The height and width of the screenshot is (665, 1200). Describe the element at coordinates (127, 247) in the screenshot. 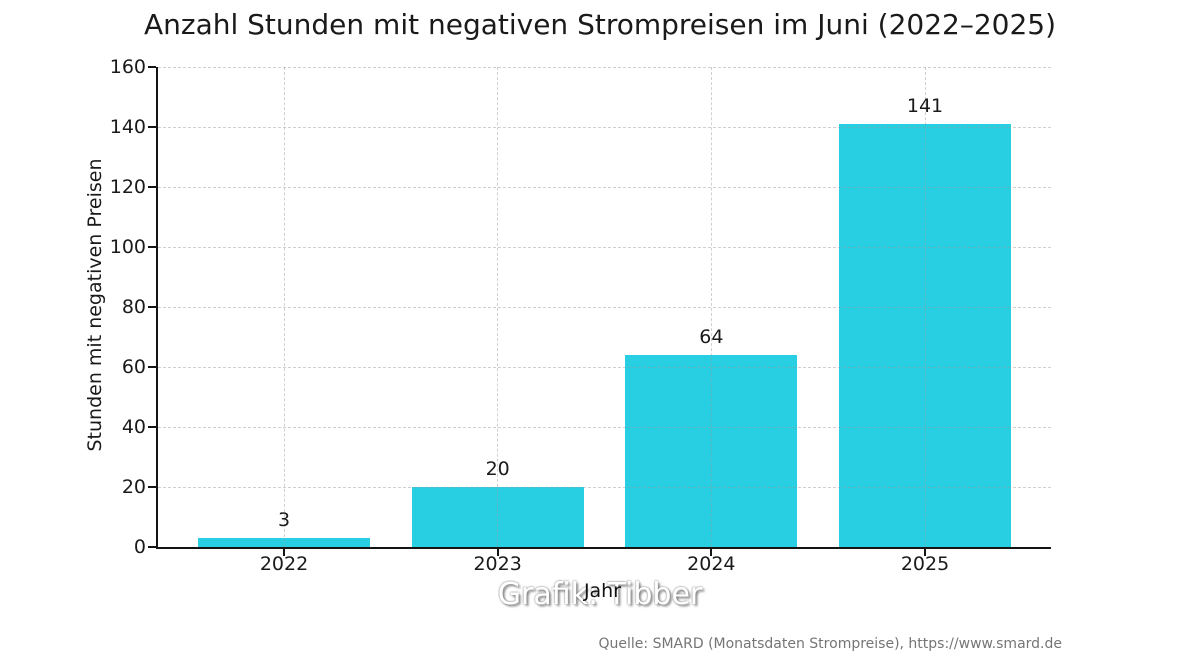

I see `y-tick-label: 100` at that location.